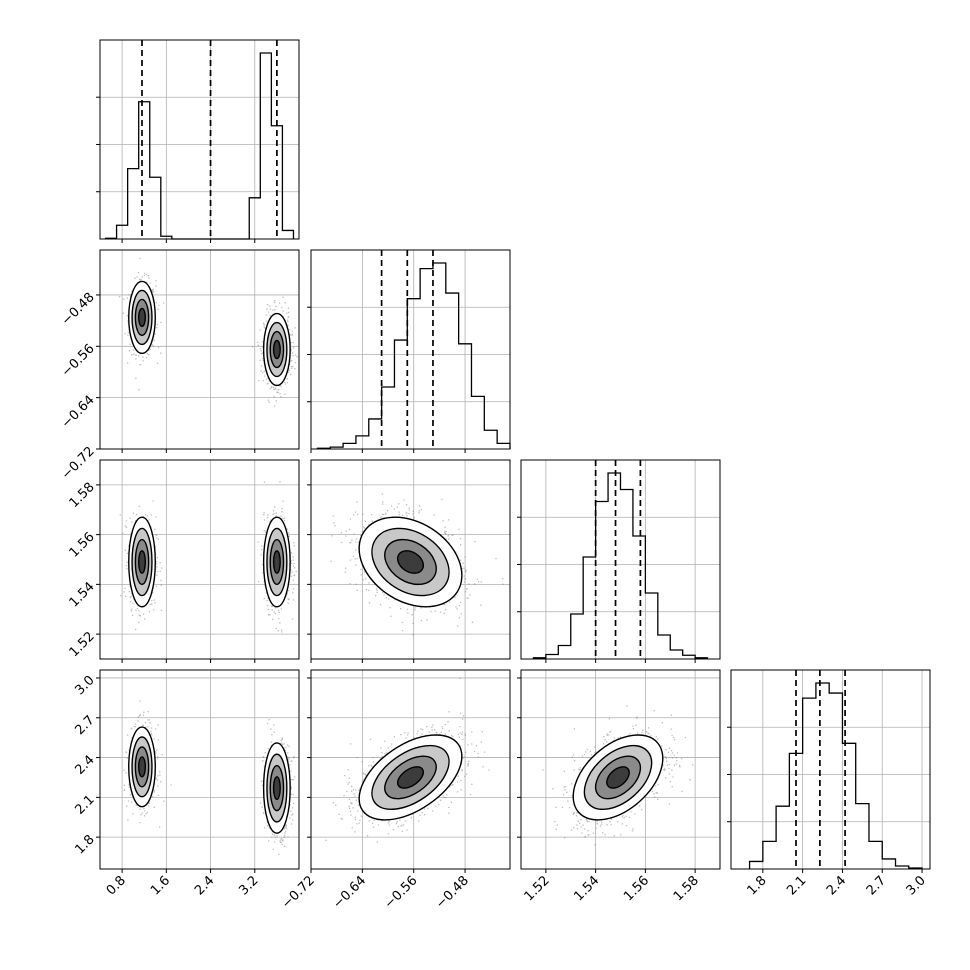 This screenshot has height=970, width=970. Describe the element at coordinates (116, 885) in the screenshot. I see `x-tick-label: 0.8` at that location.